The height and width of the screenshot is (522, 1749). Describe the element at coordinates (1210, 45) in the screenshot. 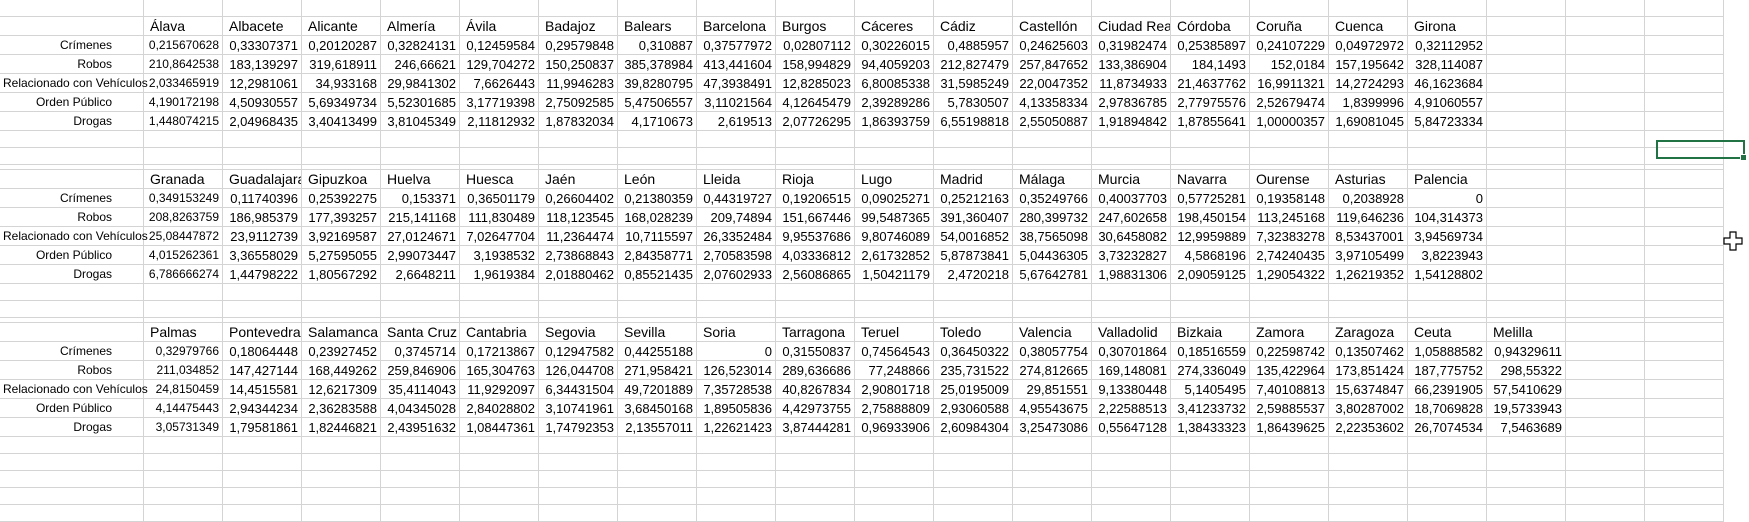

I see `value-cell: 0,25385897` at that location.